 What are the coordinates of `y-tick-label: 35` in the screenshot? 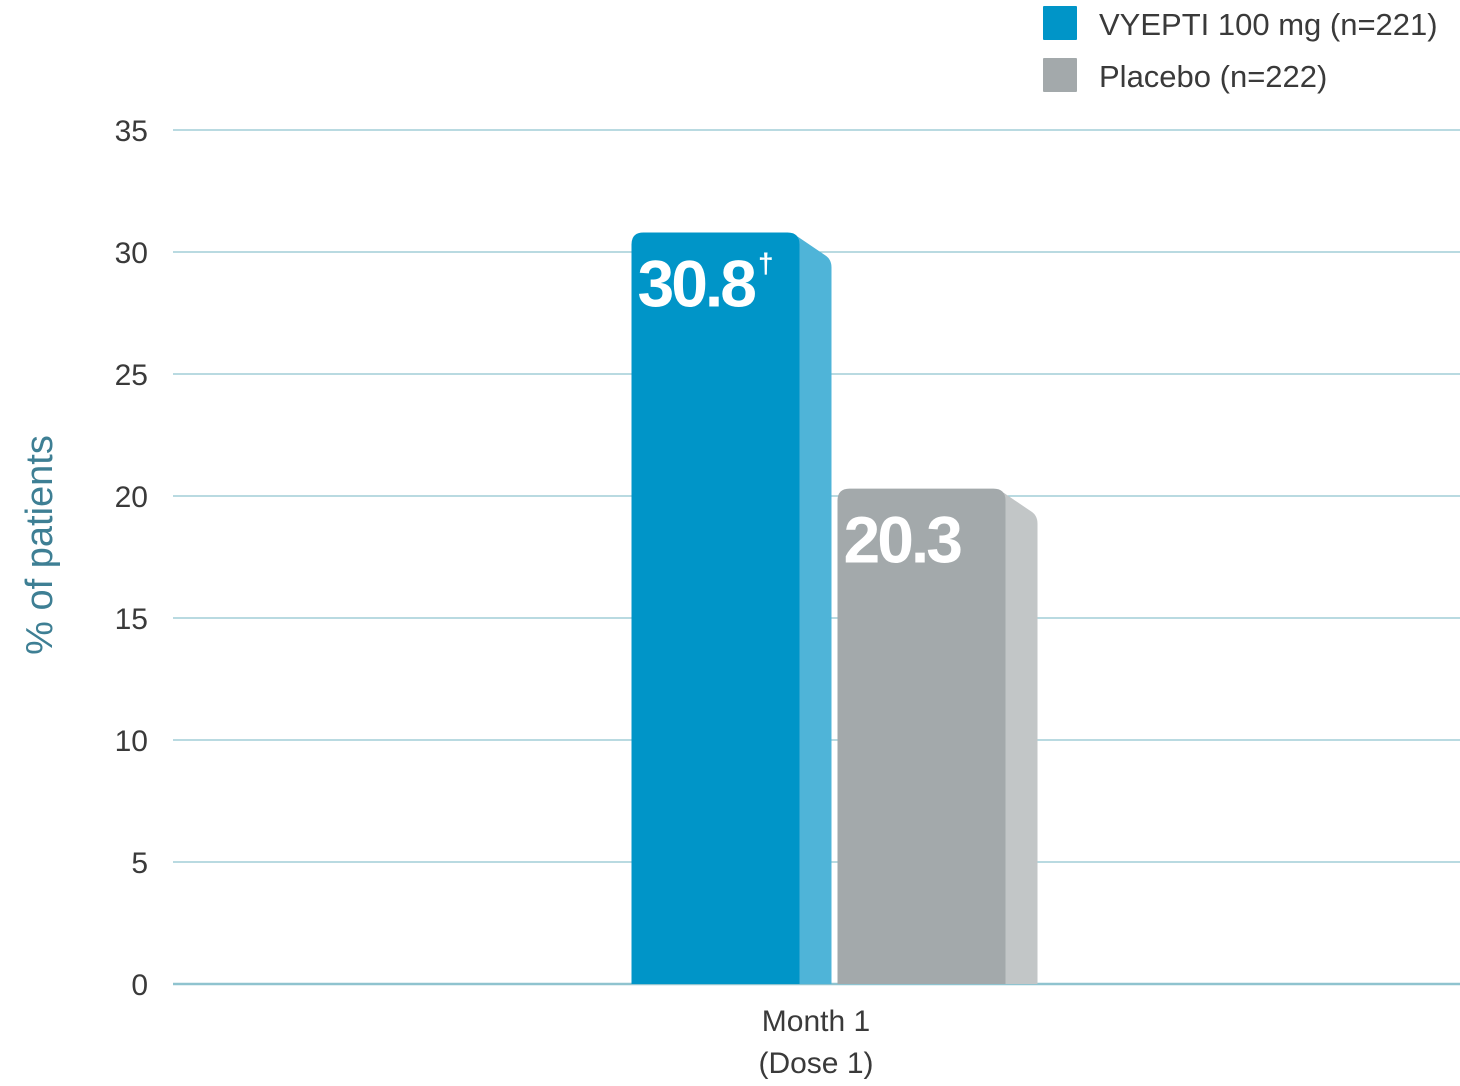 It's located at (131, 131).